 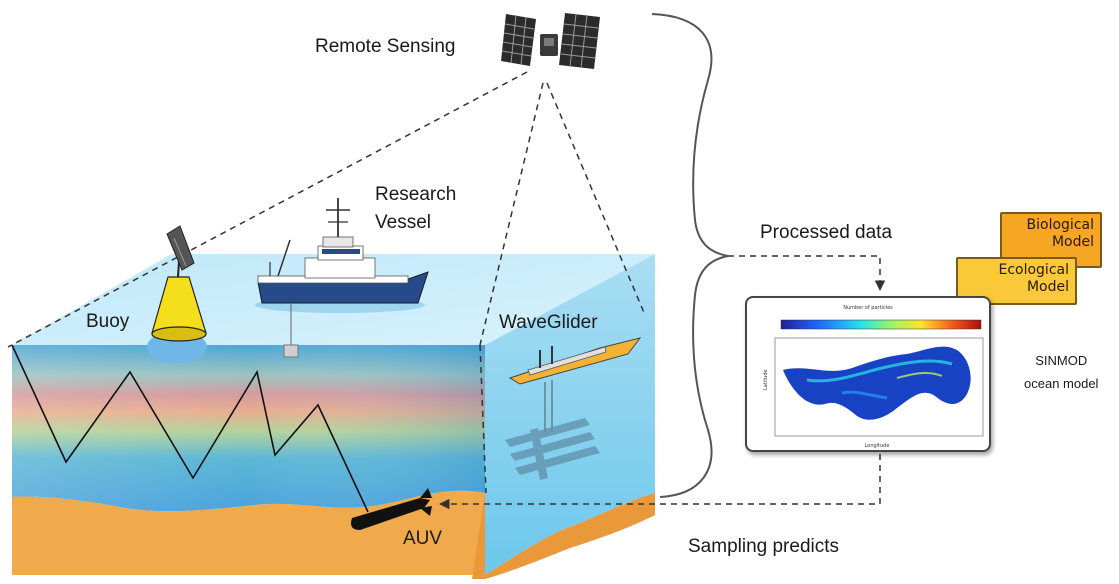 I want to click on waveglider-label: WaveGlider, so click(x=548, y=322).